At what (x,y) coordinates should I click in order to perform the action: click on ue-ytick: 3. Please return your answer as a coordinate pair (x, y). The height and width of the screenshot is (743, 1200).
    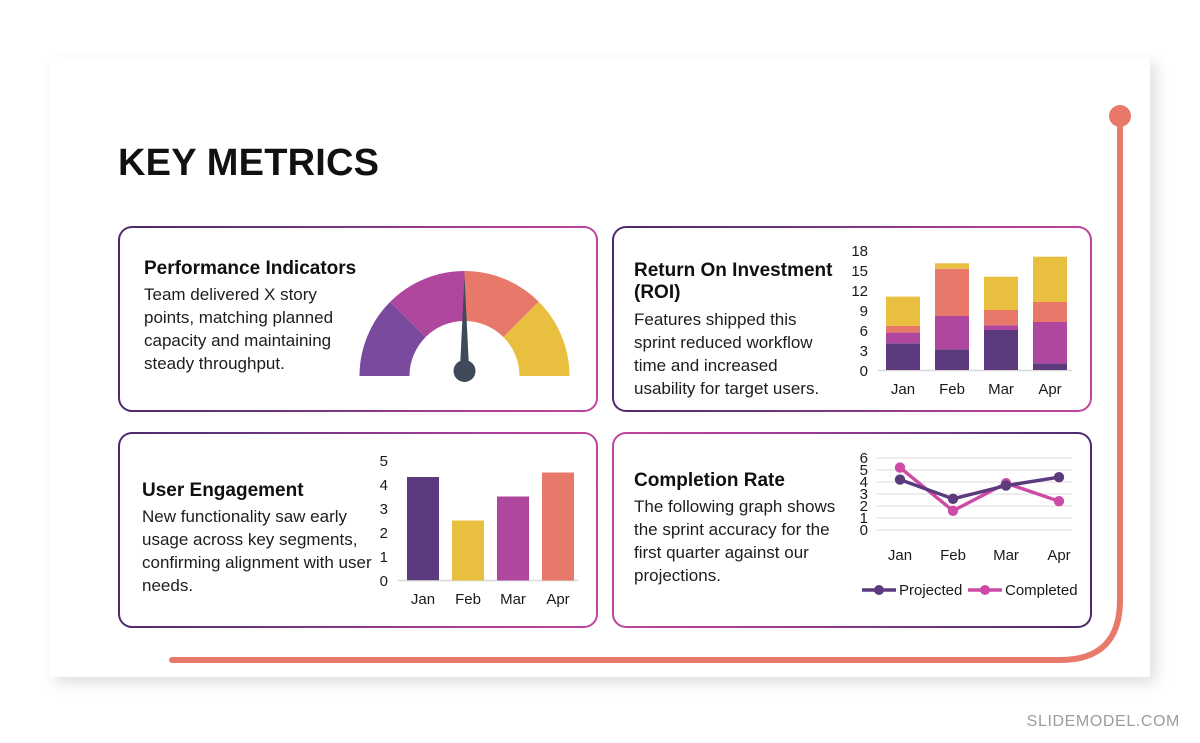
    Looking at the image, I should click on (384, 509).